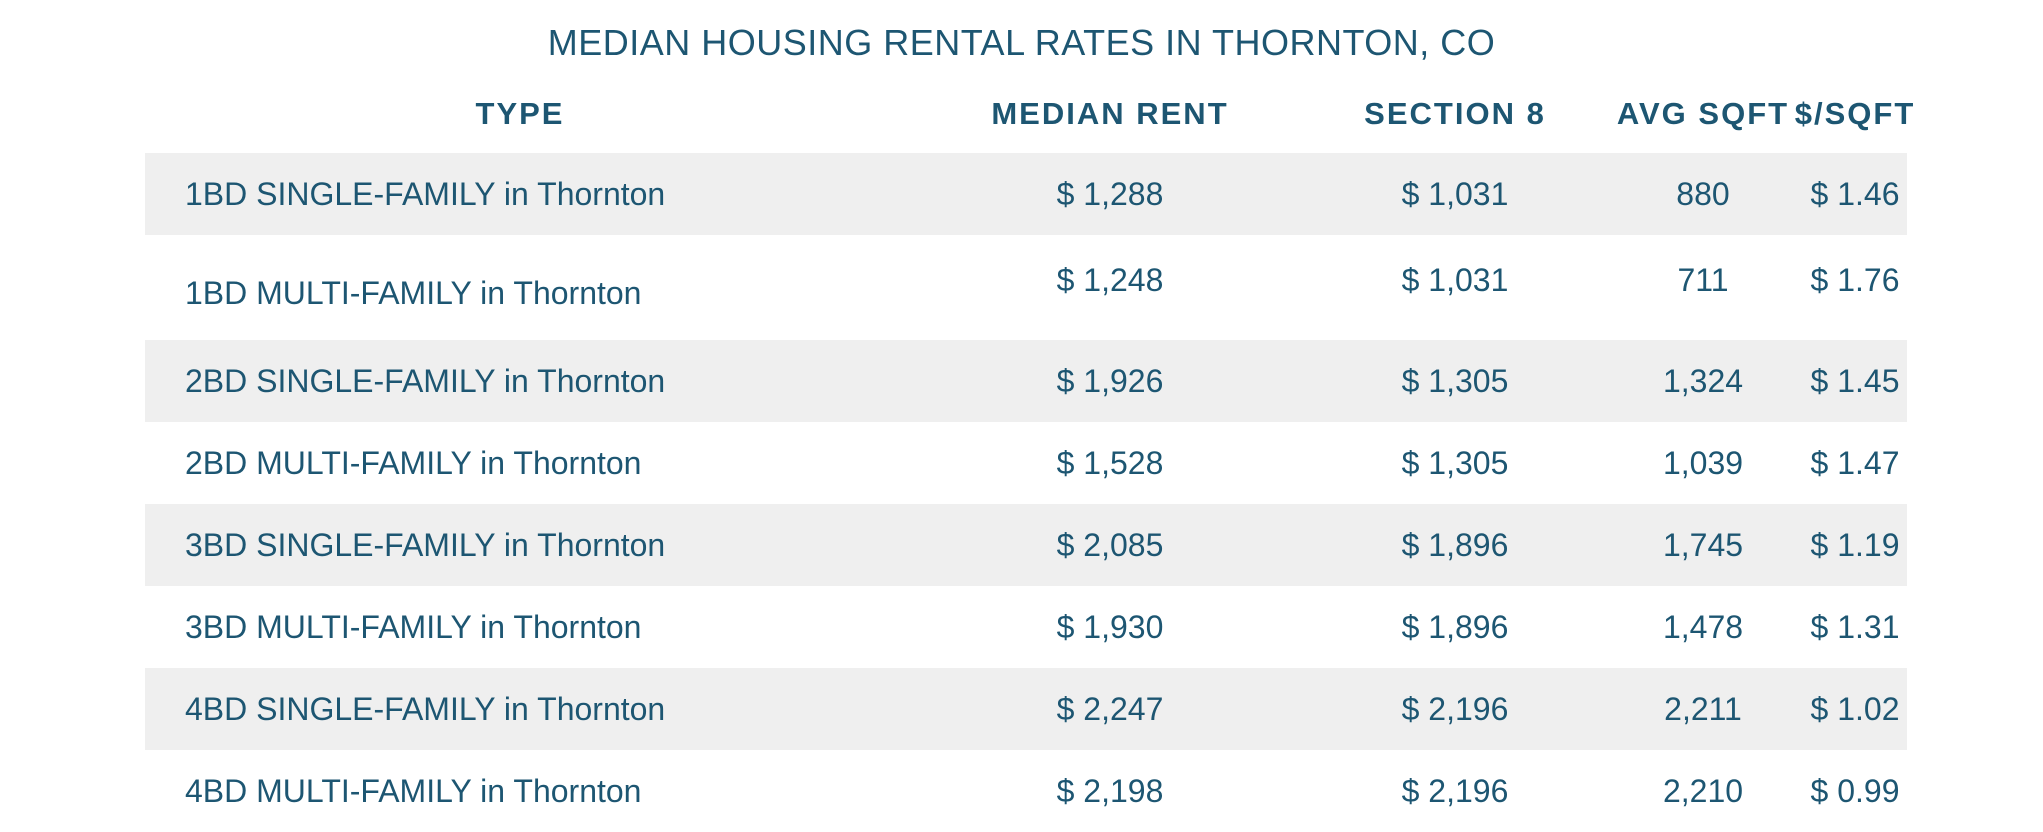  I want to click on header-price-per-sqft: $/SQFT, so click(1855, 113).